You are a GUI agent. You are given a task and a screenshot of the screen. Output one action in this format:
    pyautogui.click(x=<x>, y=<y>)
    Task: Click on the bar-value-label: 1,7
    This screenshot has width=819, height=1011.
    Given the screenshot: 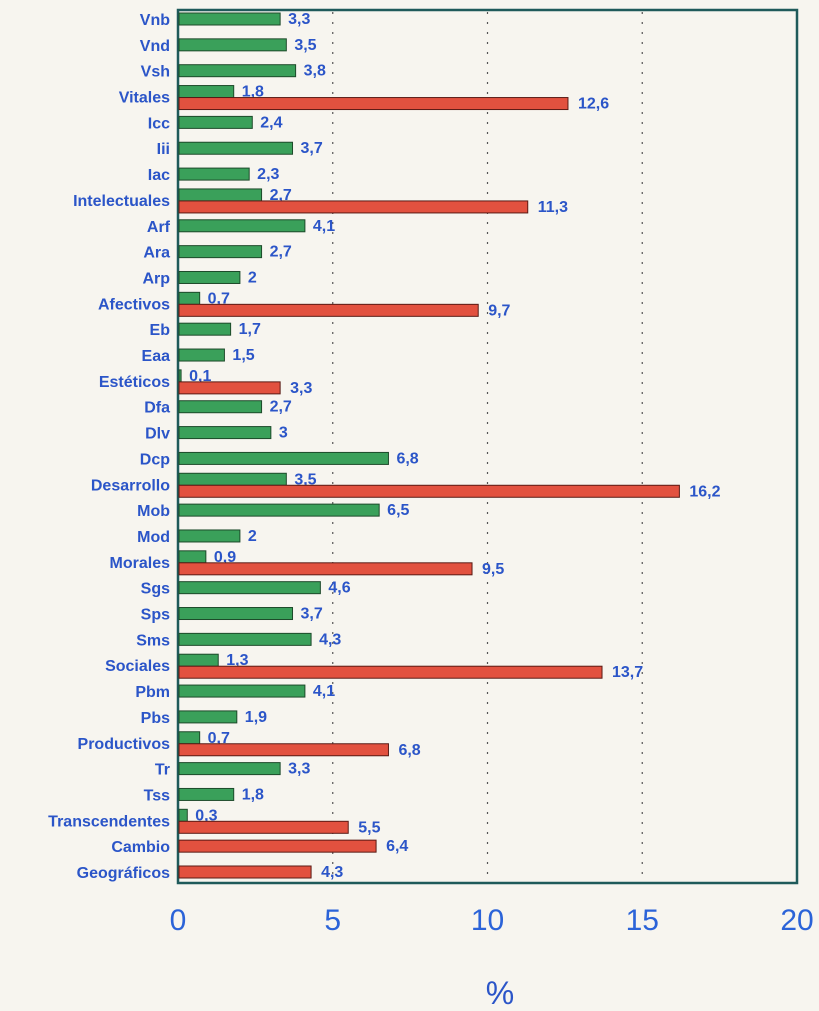 What is the action you would take?
    pyautogui.click(x=250, y=329)
    